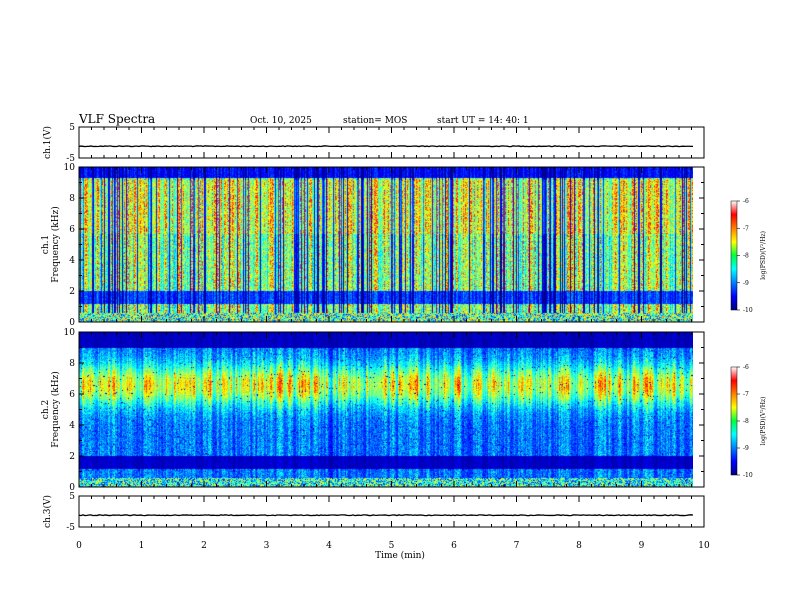  What do you see at coordinates (642, 546) in the screenshot?
I see `x-tick-label: 9` at bounding box center [642, 546].